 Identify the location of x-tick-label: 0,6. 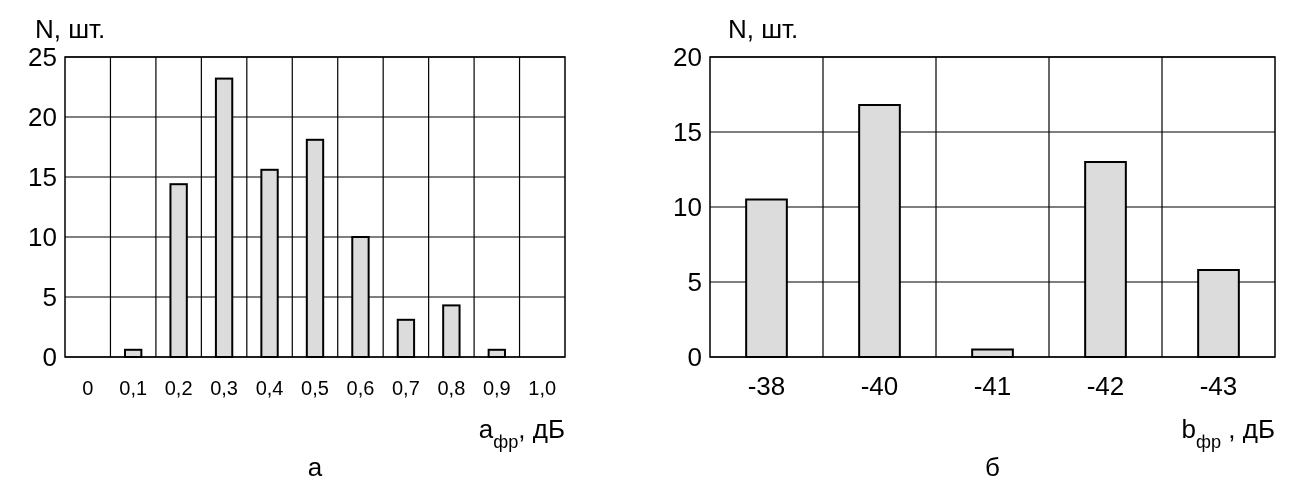
(360, 388).